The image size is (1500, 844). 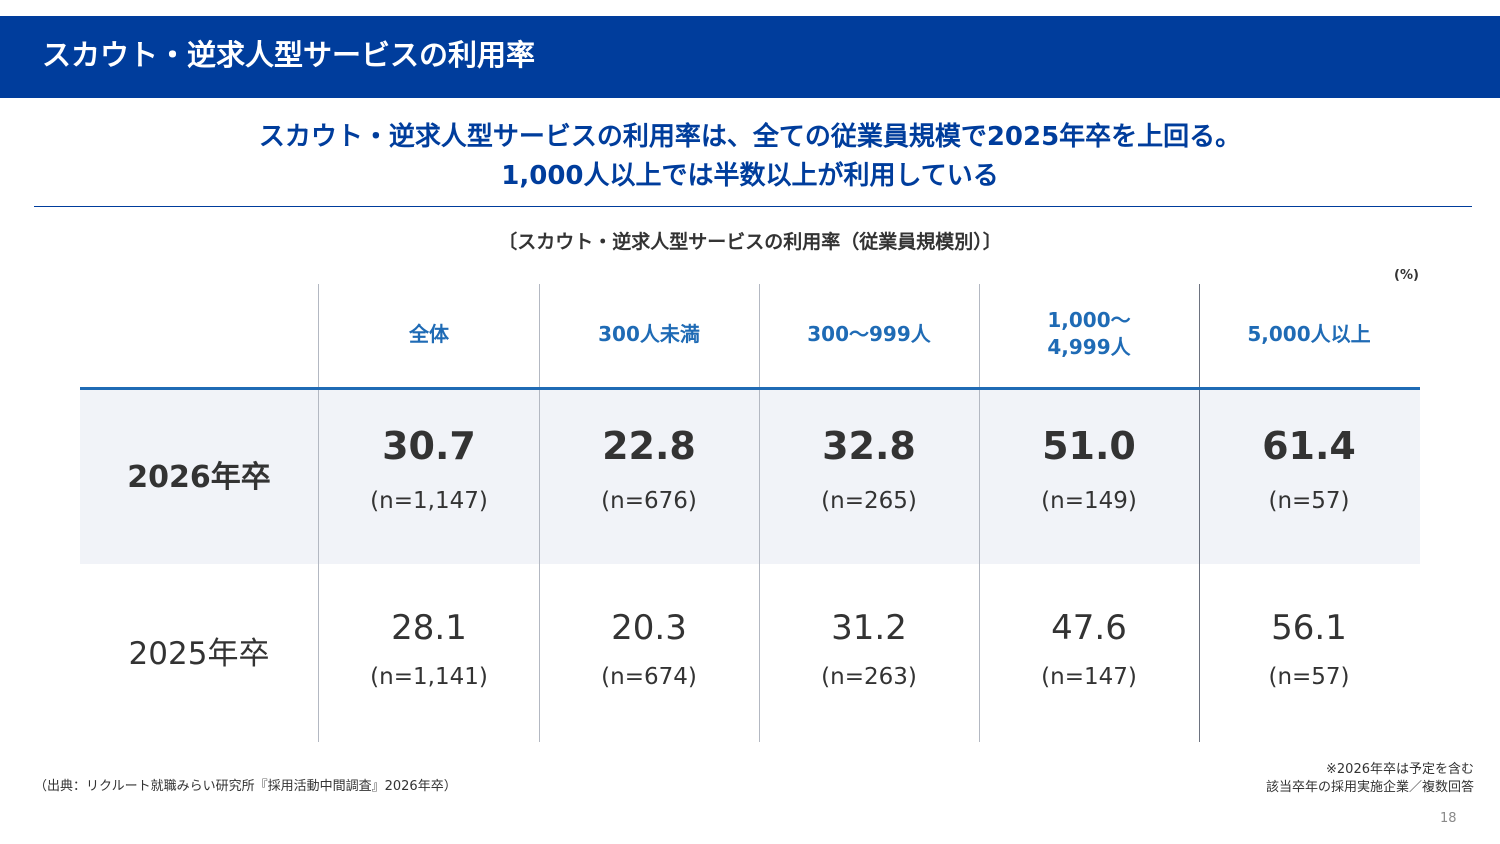 I want to click on column-header-300-999: 300〜999人, so click(x=869, y=333).